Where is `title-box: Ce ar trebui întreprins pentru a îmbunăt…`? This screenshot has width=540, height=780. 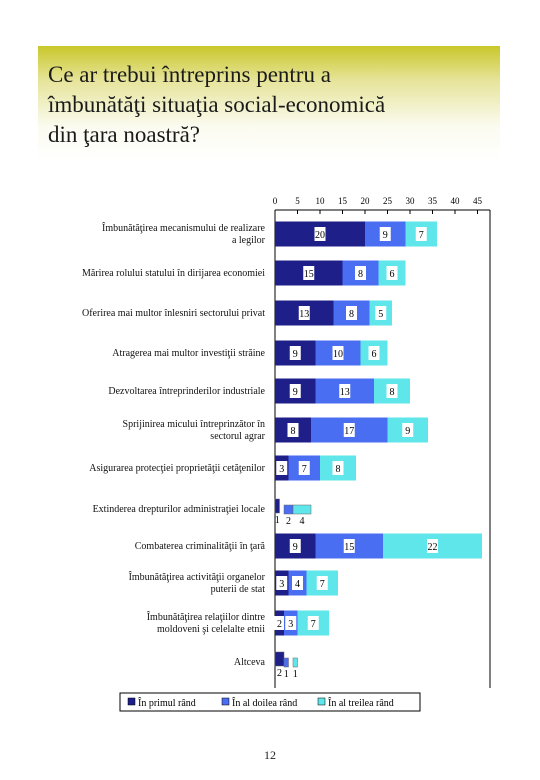
title-box: Ce ar trebui întreprins pentru a îmbunăt… is located at coordinates (269, 103).